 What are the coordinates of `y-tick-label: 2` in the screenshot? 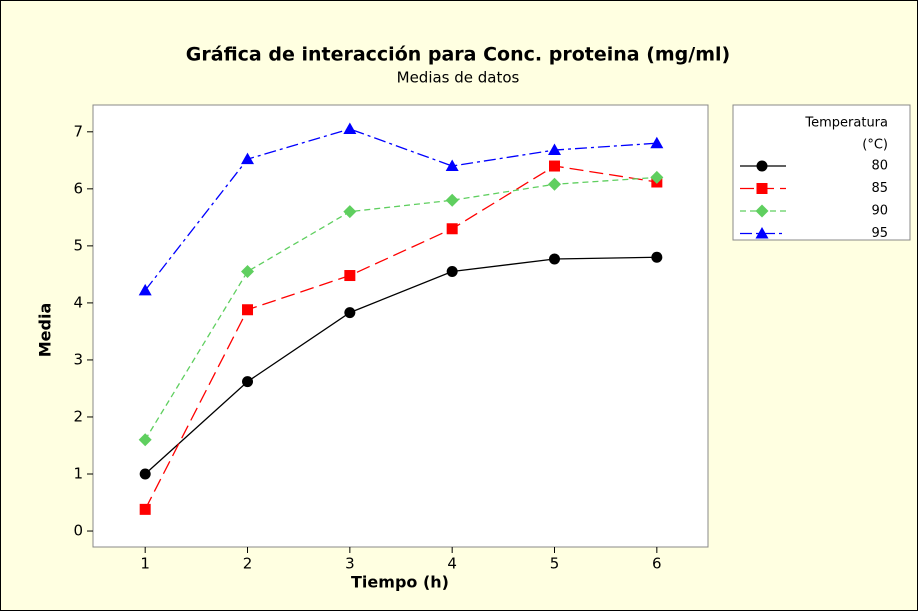 It's located at (78, 416).